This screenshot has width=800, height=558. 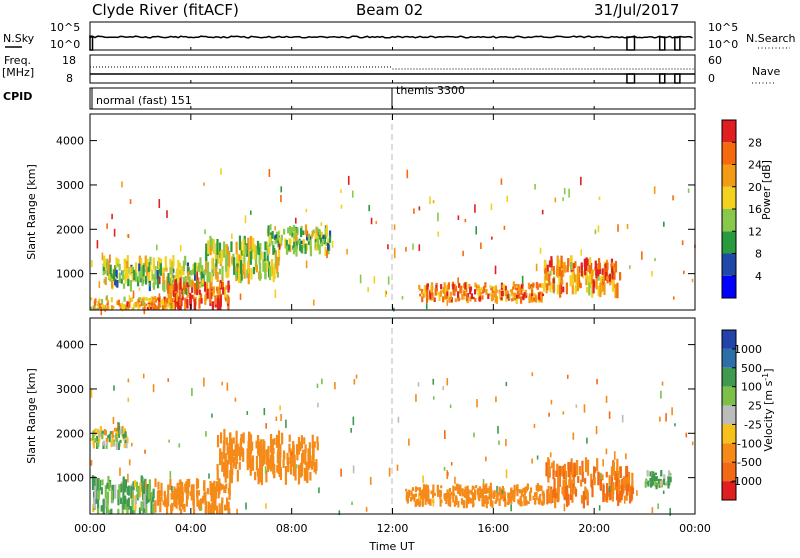 I want to click on freq-panel: Freq. [MHz] 18 8 60 0 Nave, so click(x=391, y=69).